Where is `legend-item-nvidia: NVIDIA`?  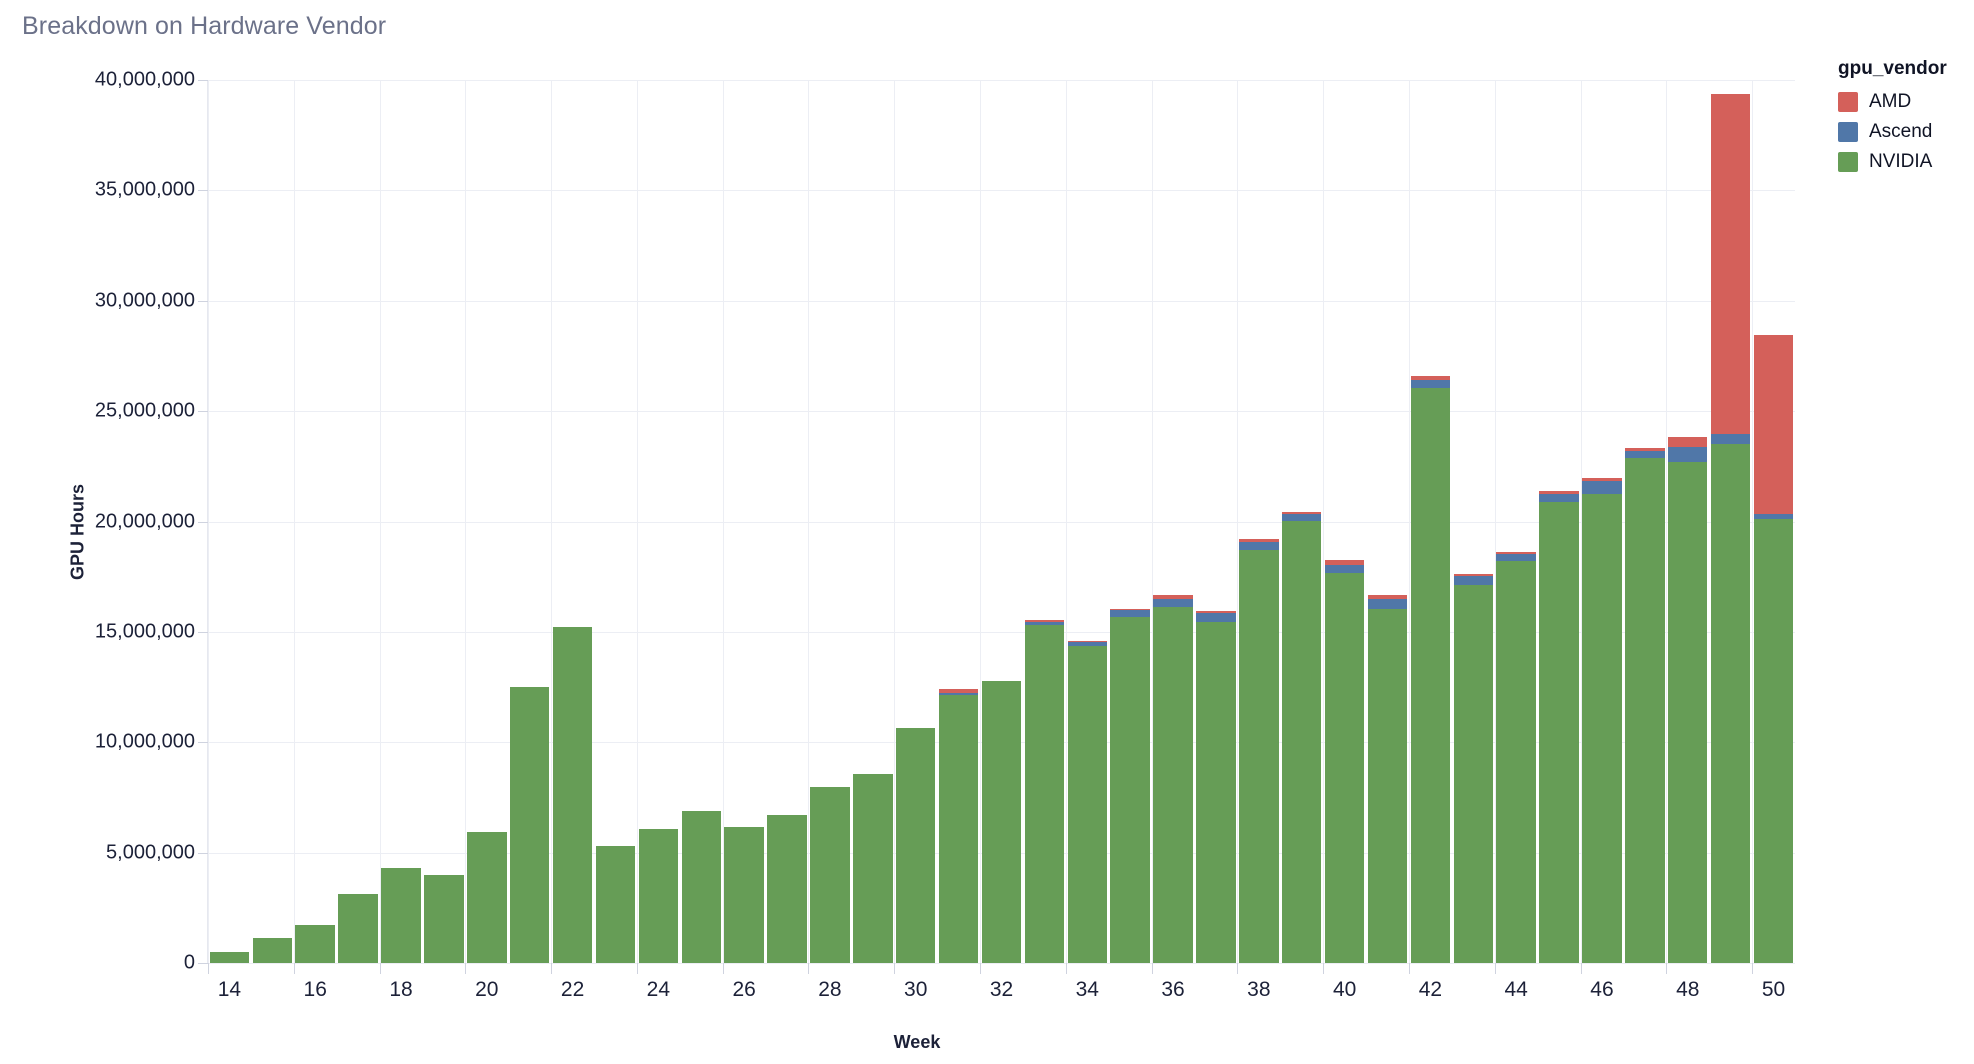 legend-item-nvidia: NVIDIA is located at coordinates (1903, 162).